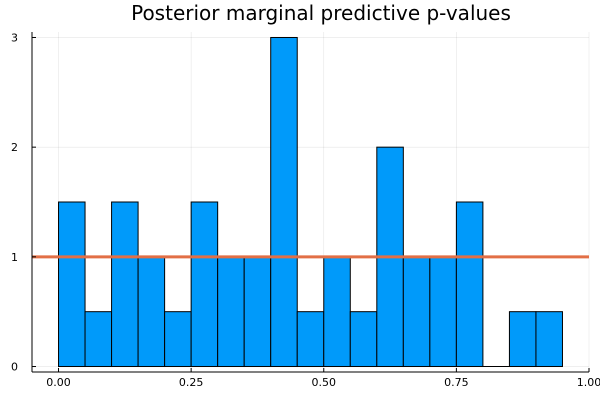  I want to click on y-tick-label: 0, so click(14, 367).